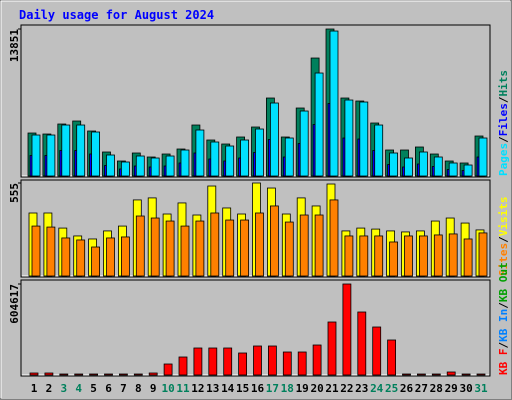 The height and width of the screenshot is (400, 512). Describe the element at coordinates (258, 388) in the screenshot. I see `x-tick-label: 16` at that location.